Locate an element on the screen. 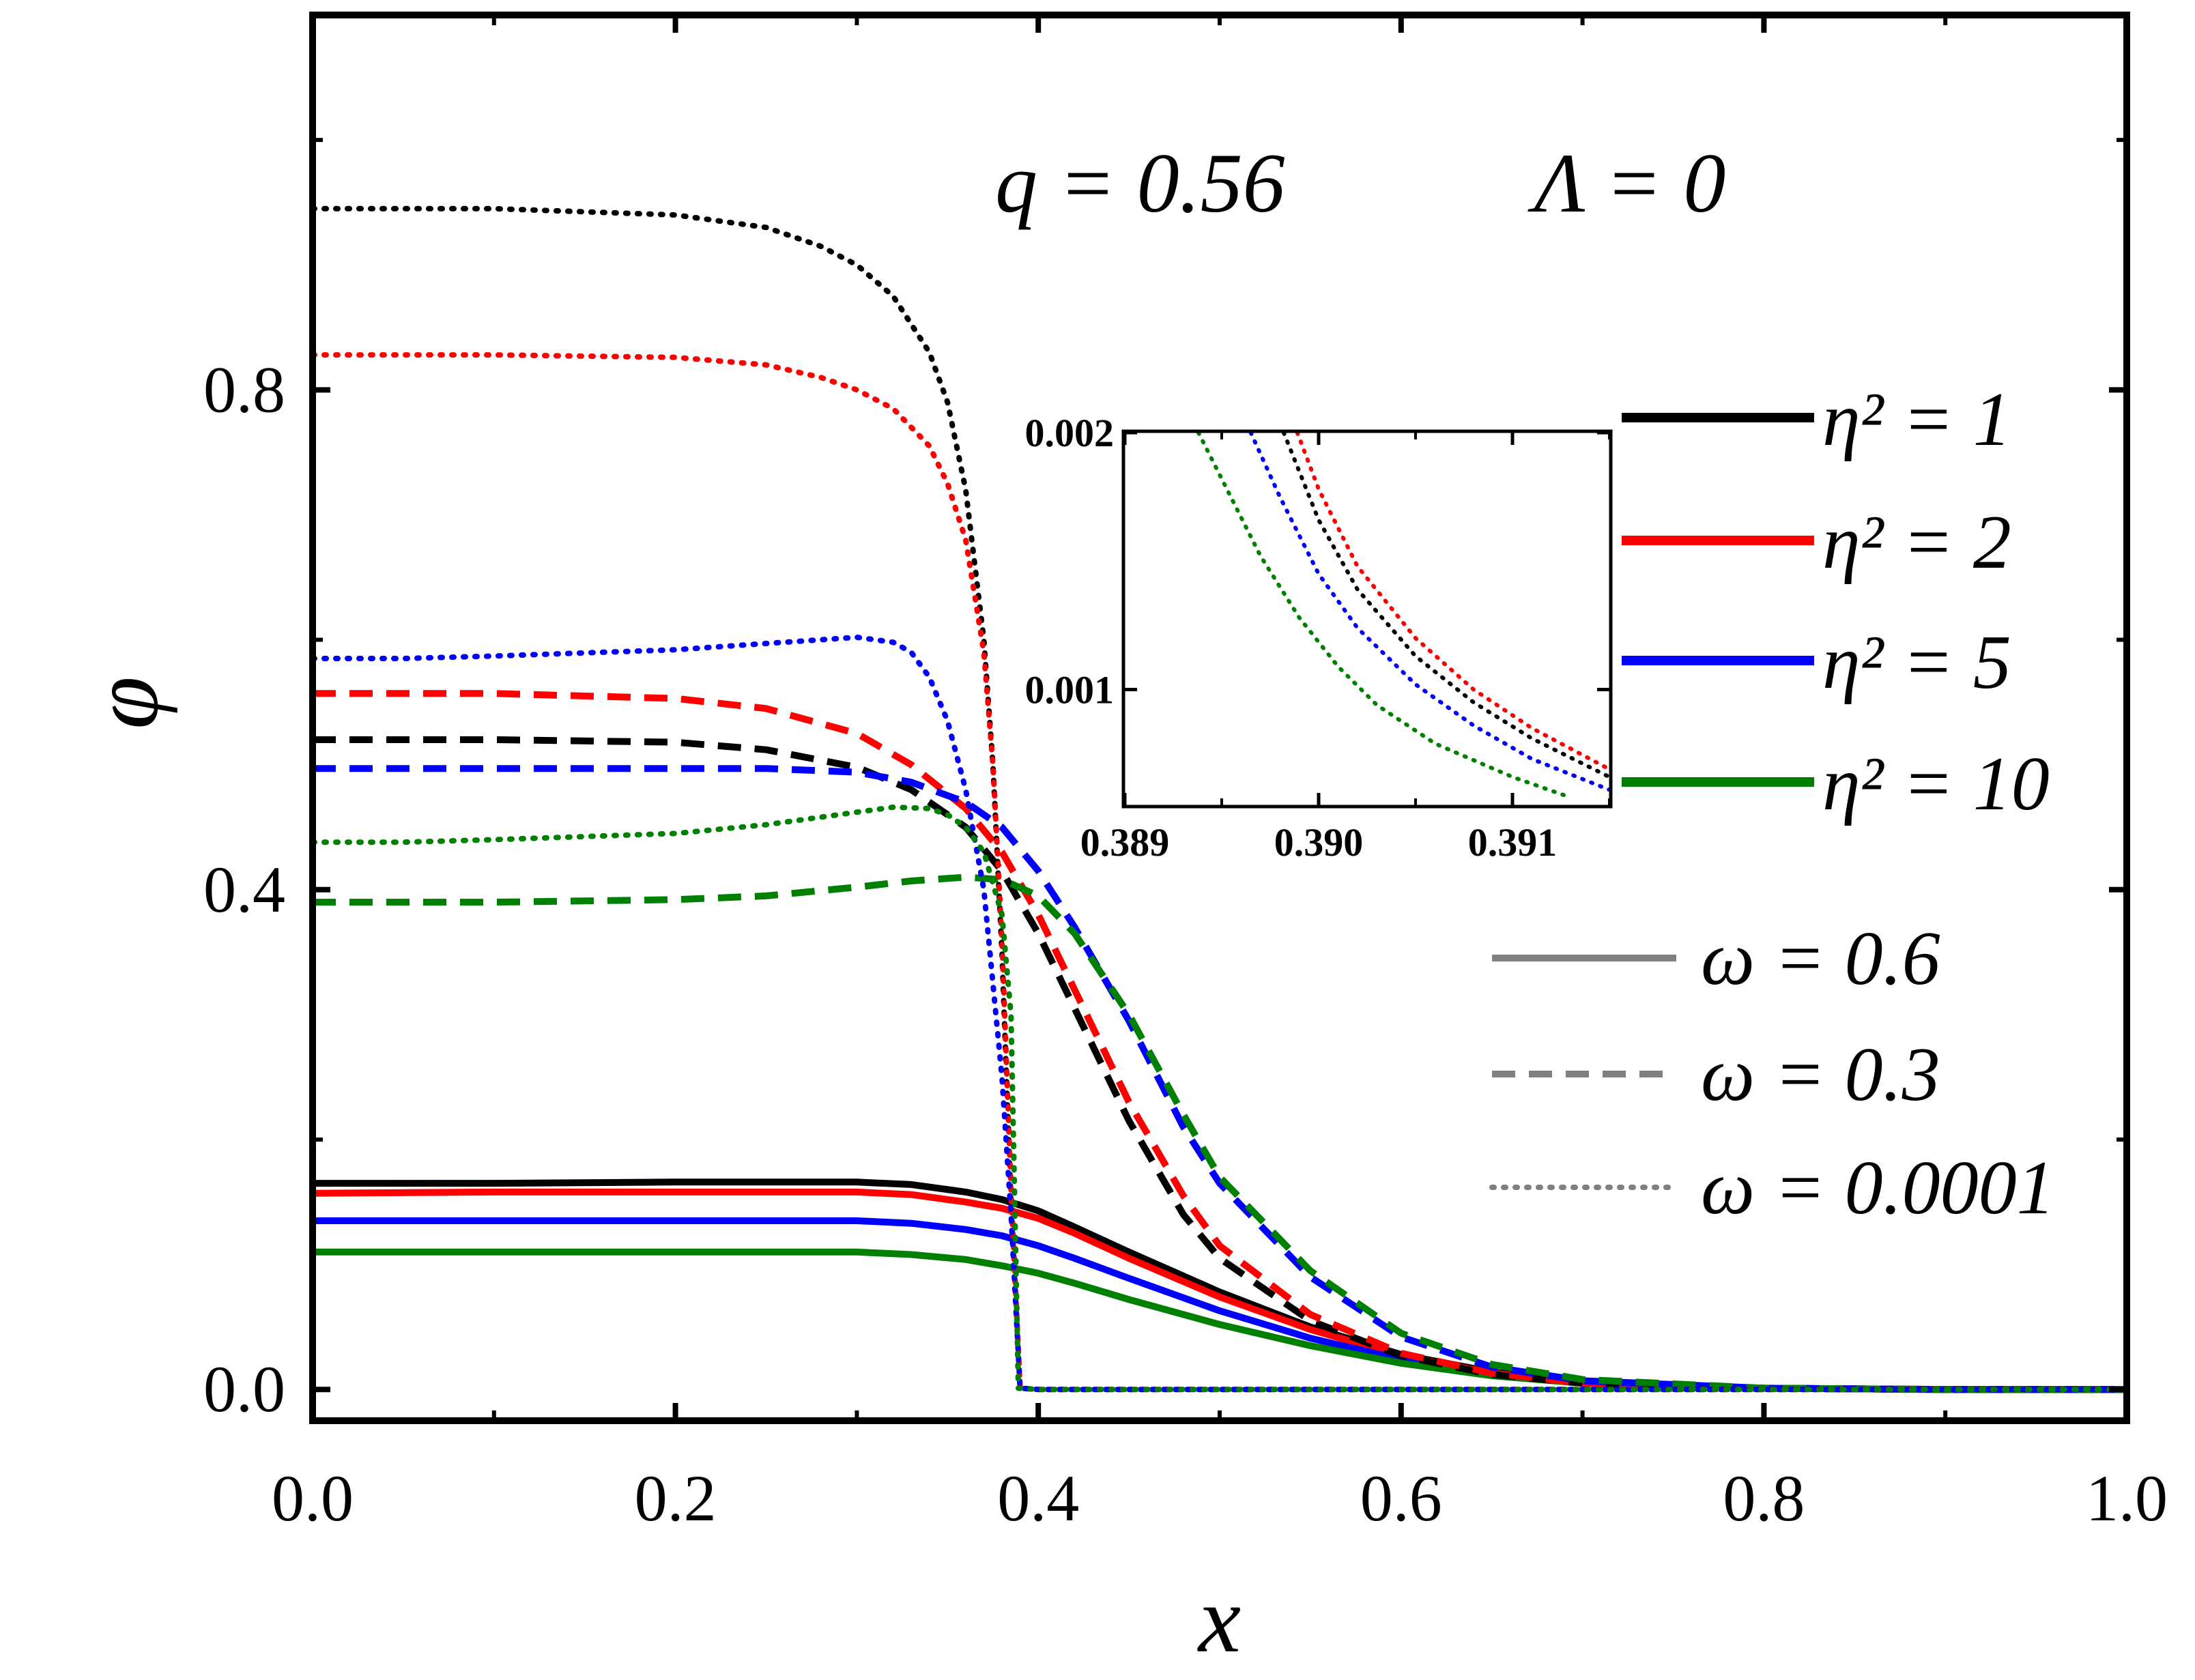  annotation-q: q = 0.56 is located at coordinates (1140, 183).